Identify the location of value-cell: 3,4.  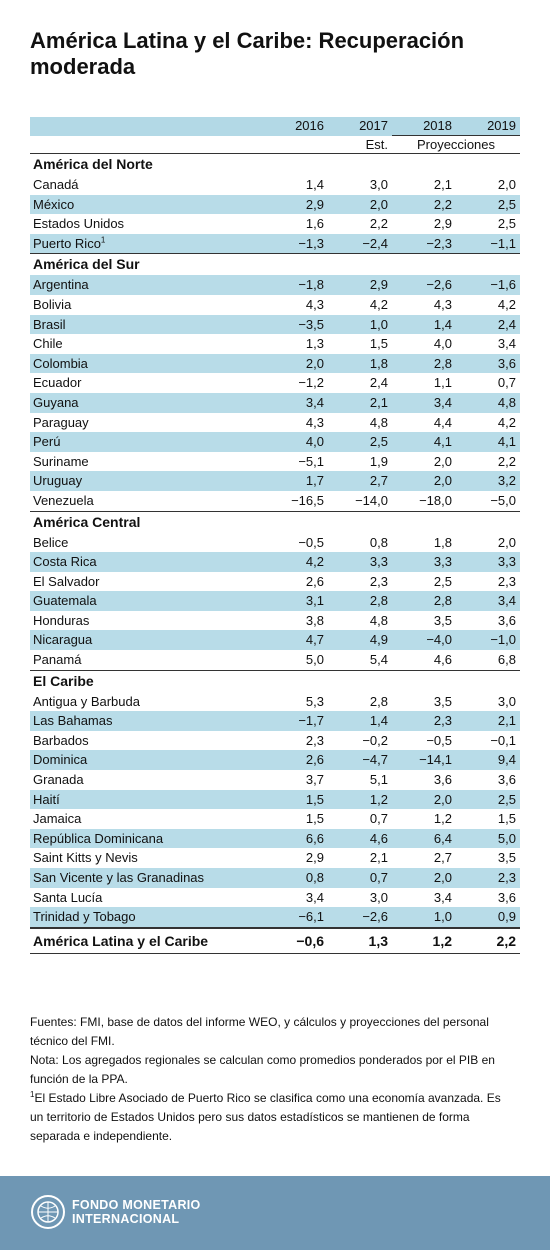
(424, 402).